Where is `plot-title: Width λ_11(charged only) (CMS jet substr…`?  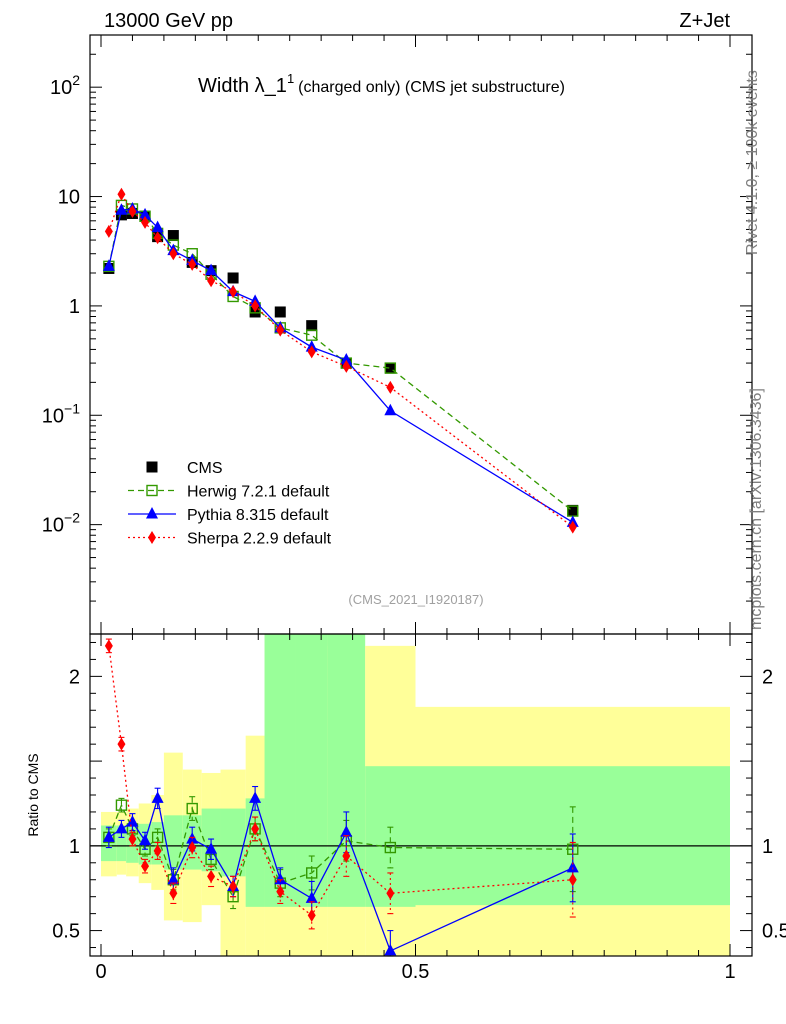
plot-title: Width λ_11(charged only) (CMS jet substr… is located at coordinates (381, 84).